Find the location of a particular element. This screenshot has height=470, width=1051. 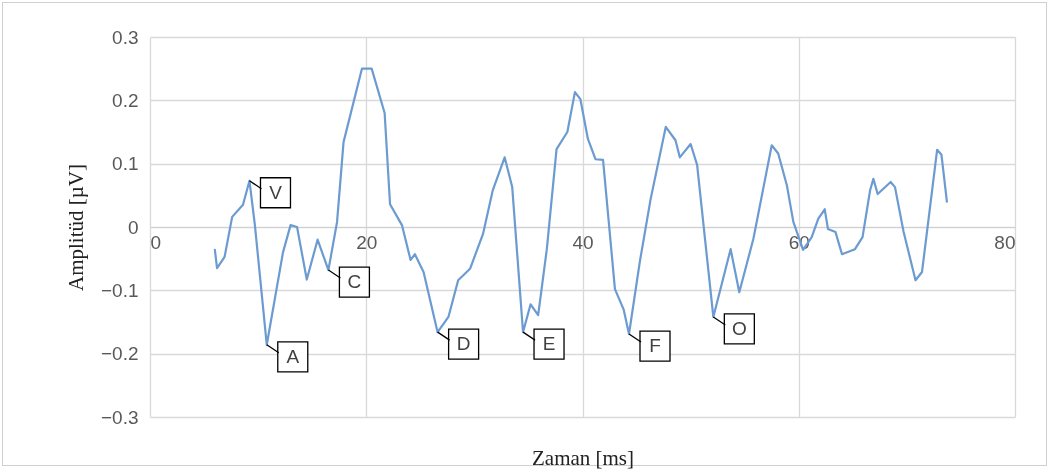

y-tick-label: −0.3 is located at coordinates (119, 417).